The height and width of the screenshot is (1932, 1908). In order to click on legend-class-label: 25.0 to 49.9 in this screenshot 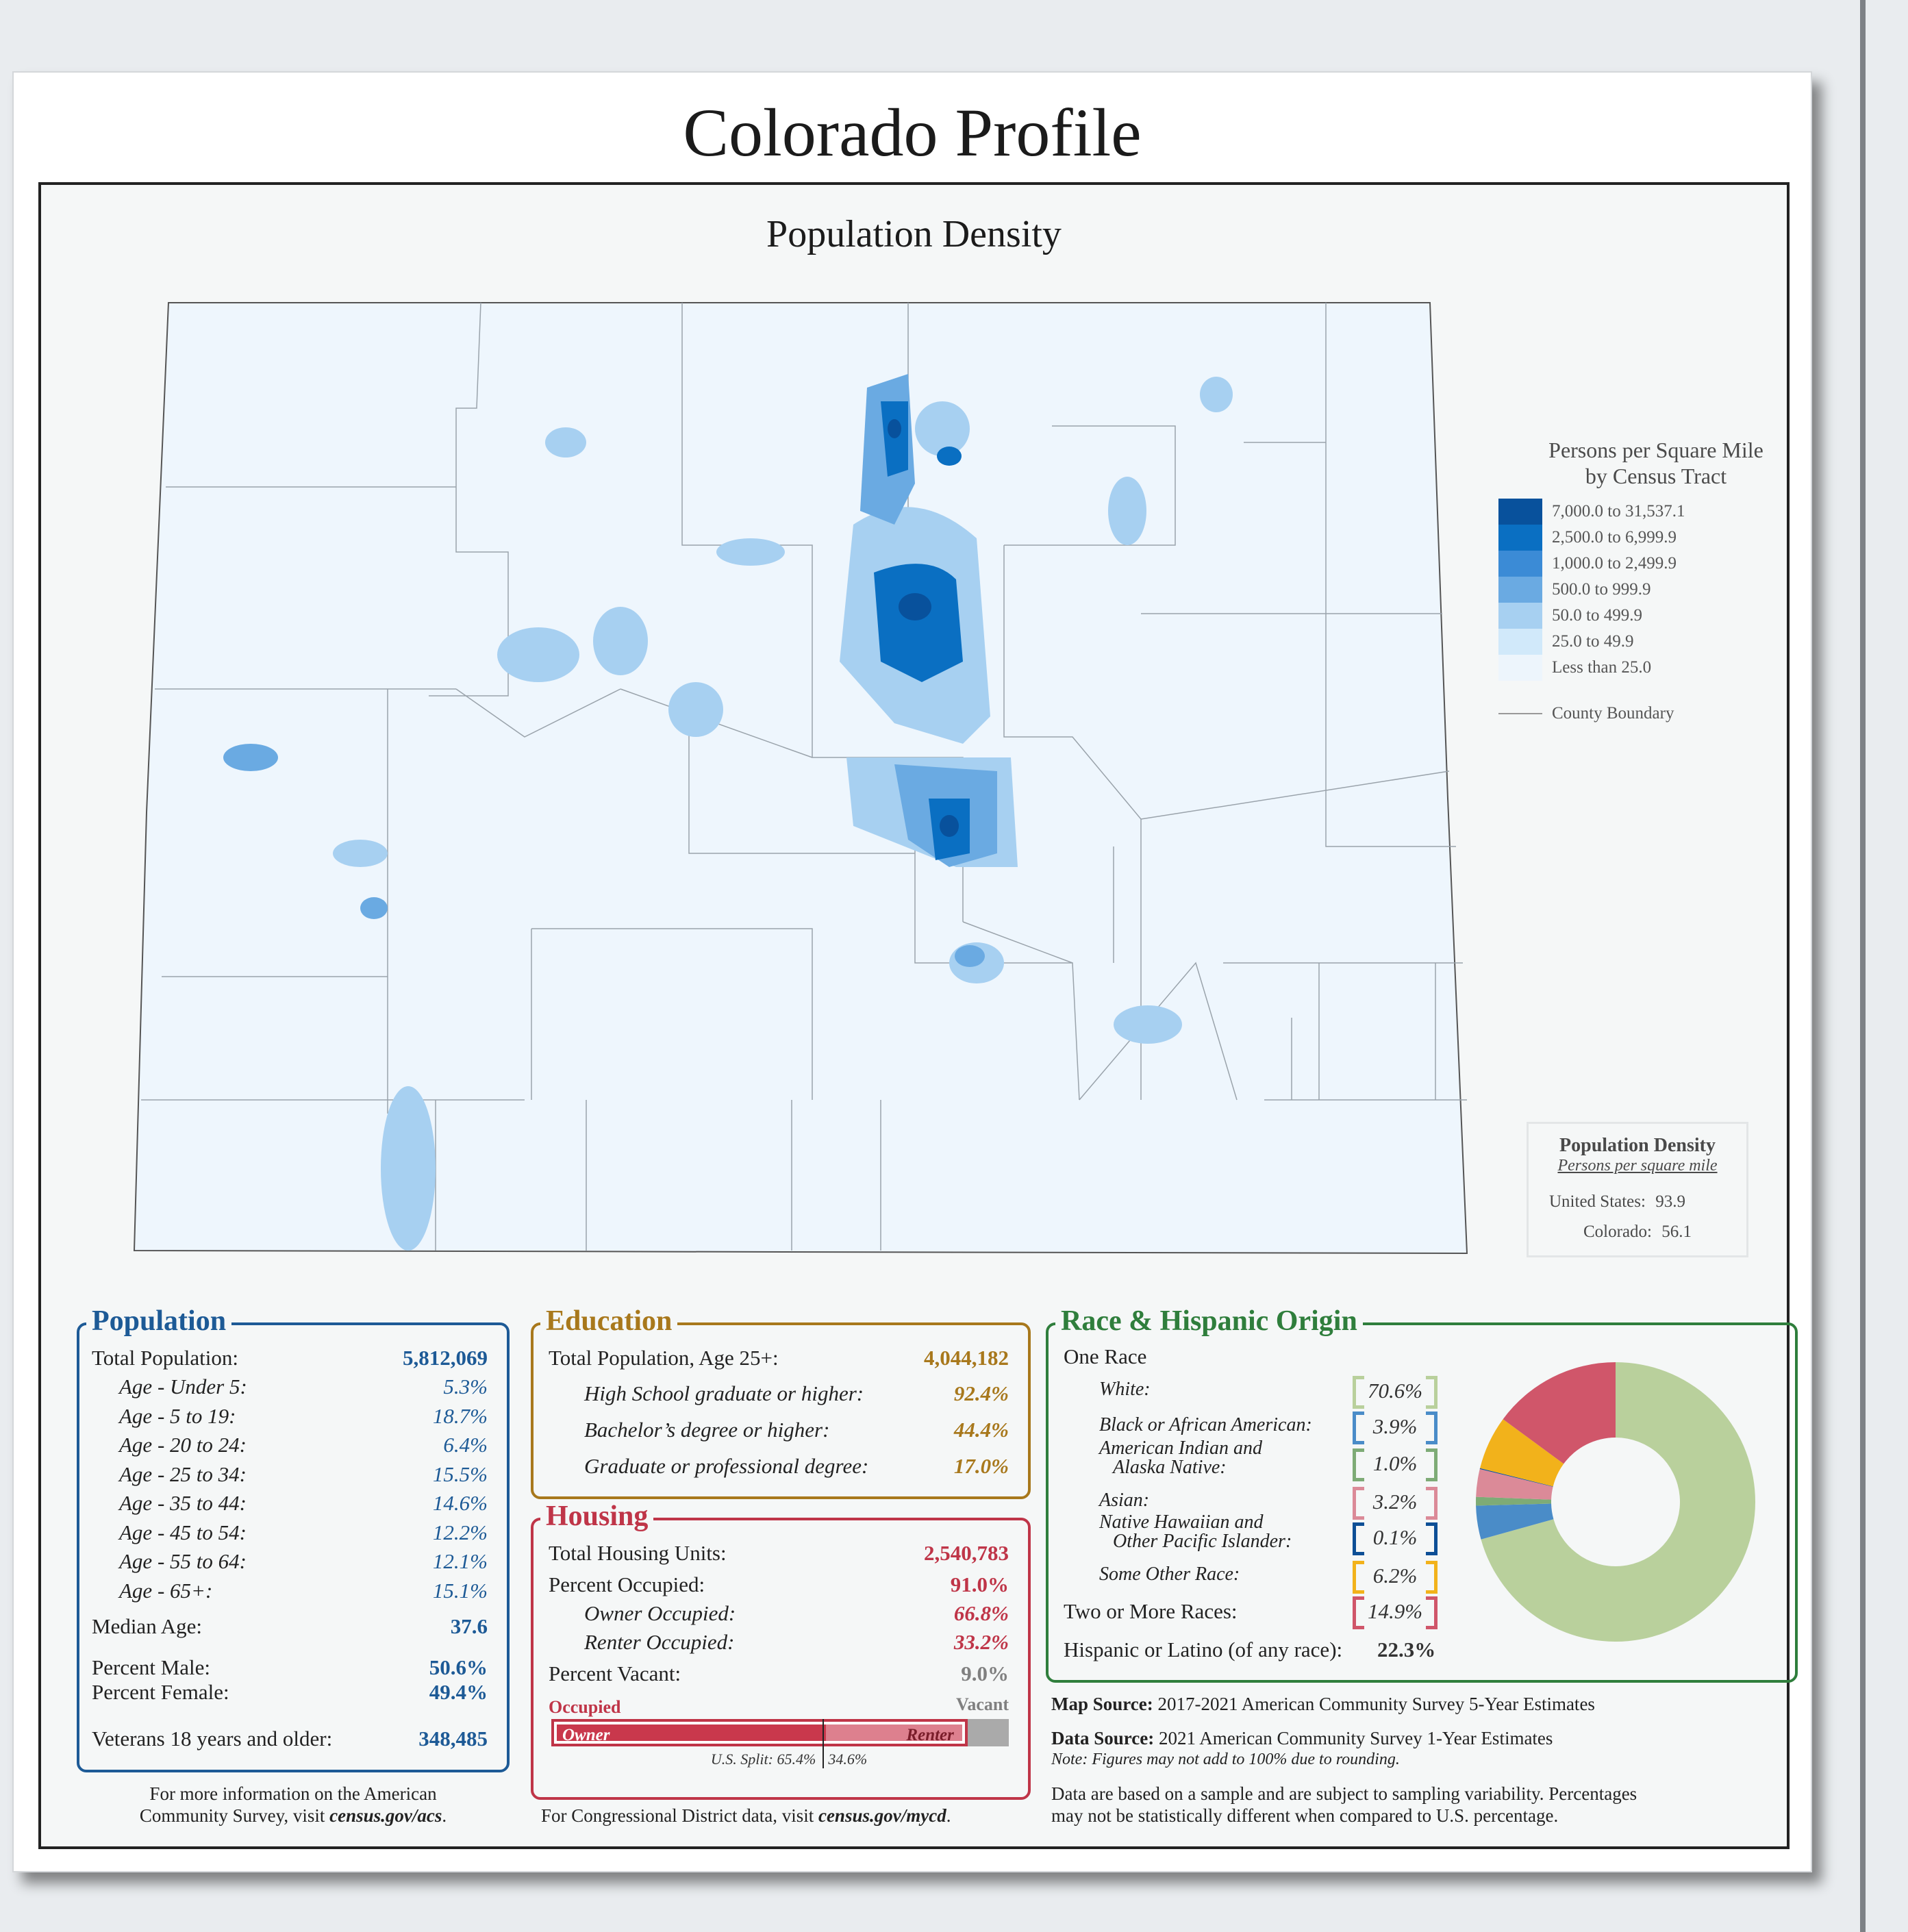, I will do `click(1593, 641)`.